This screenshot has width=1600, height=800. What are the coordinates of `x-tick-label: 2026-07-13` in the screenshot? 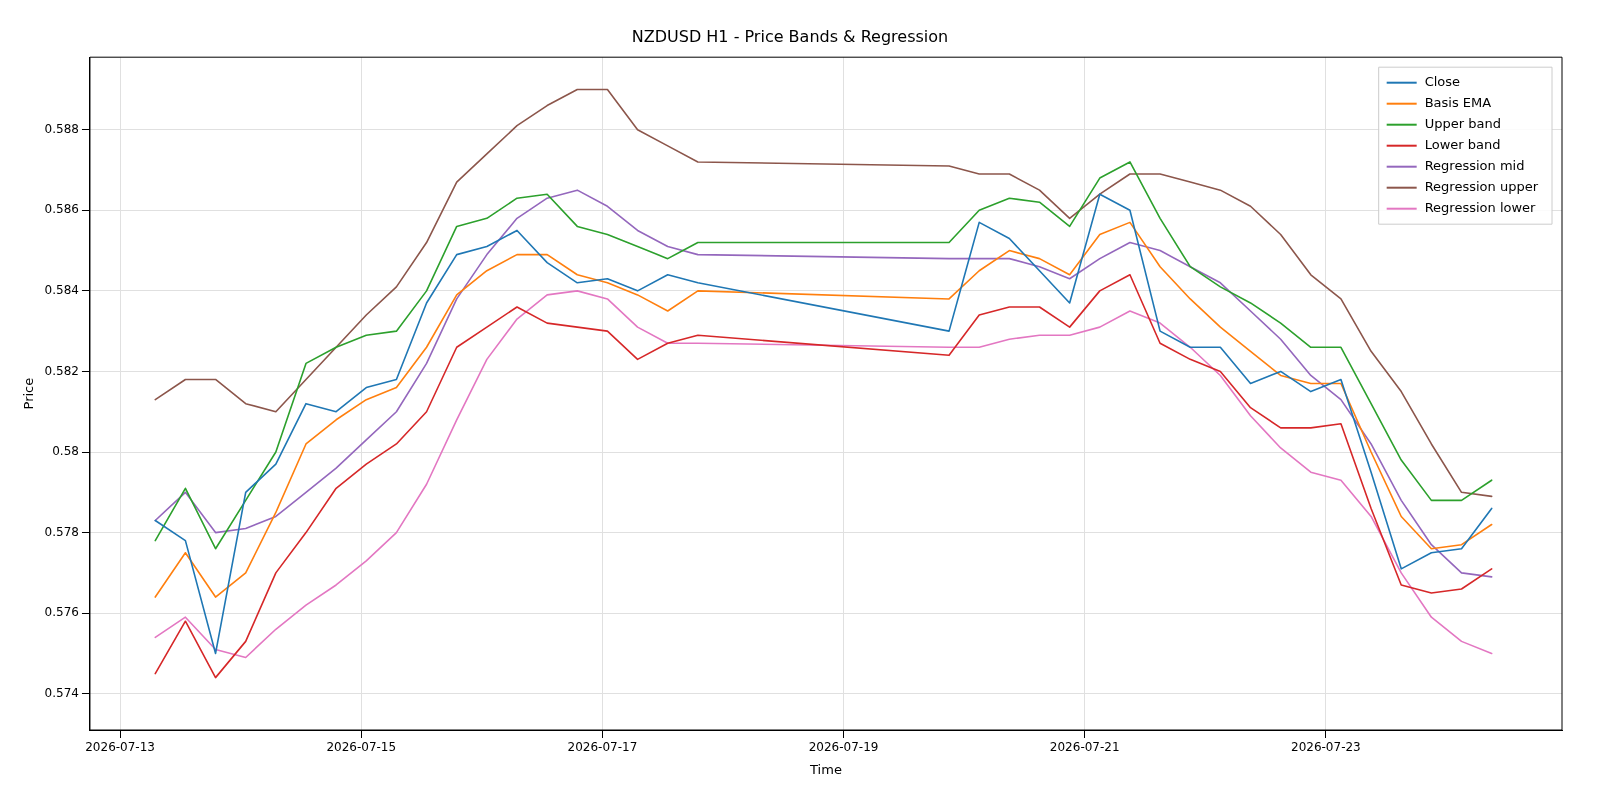 It's located at (120, 747).